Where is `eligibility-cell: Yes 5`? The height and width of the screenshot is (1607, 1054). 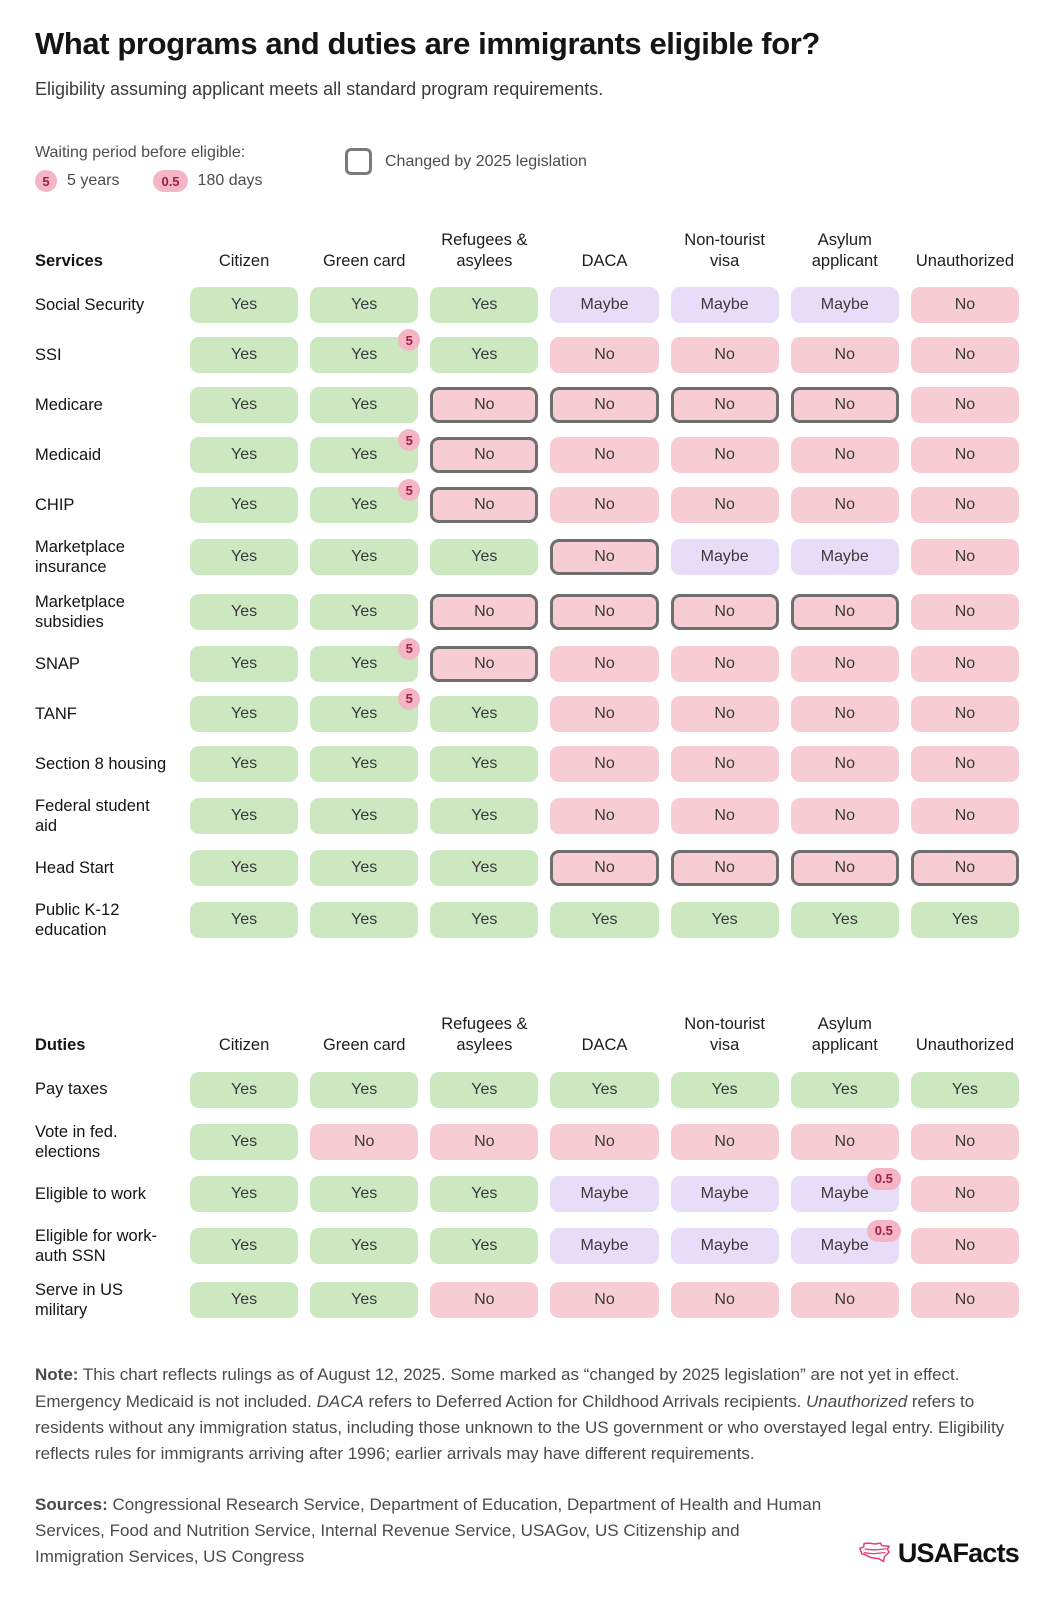 eligibility-cell: Yes 5 is located at coordinates (365, 501).